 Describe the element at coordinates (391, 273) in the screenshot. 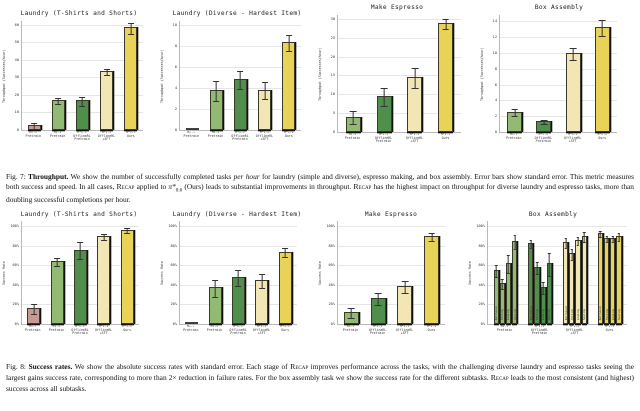

I see `plot-area` at that location.